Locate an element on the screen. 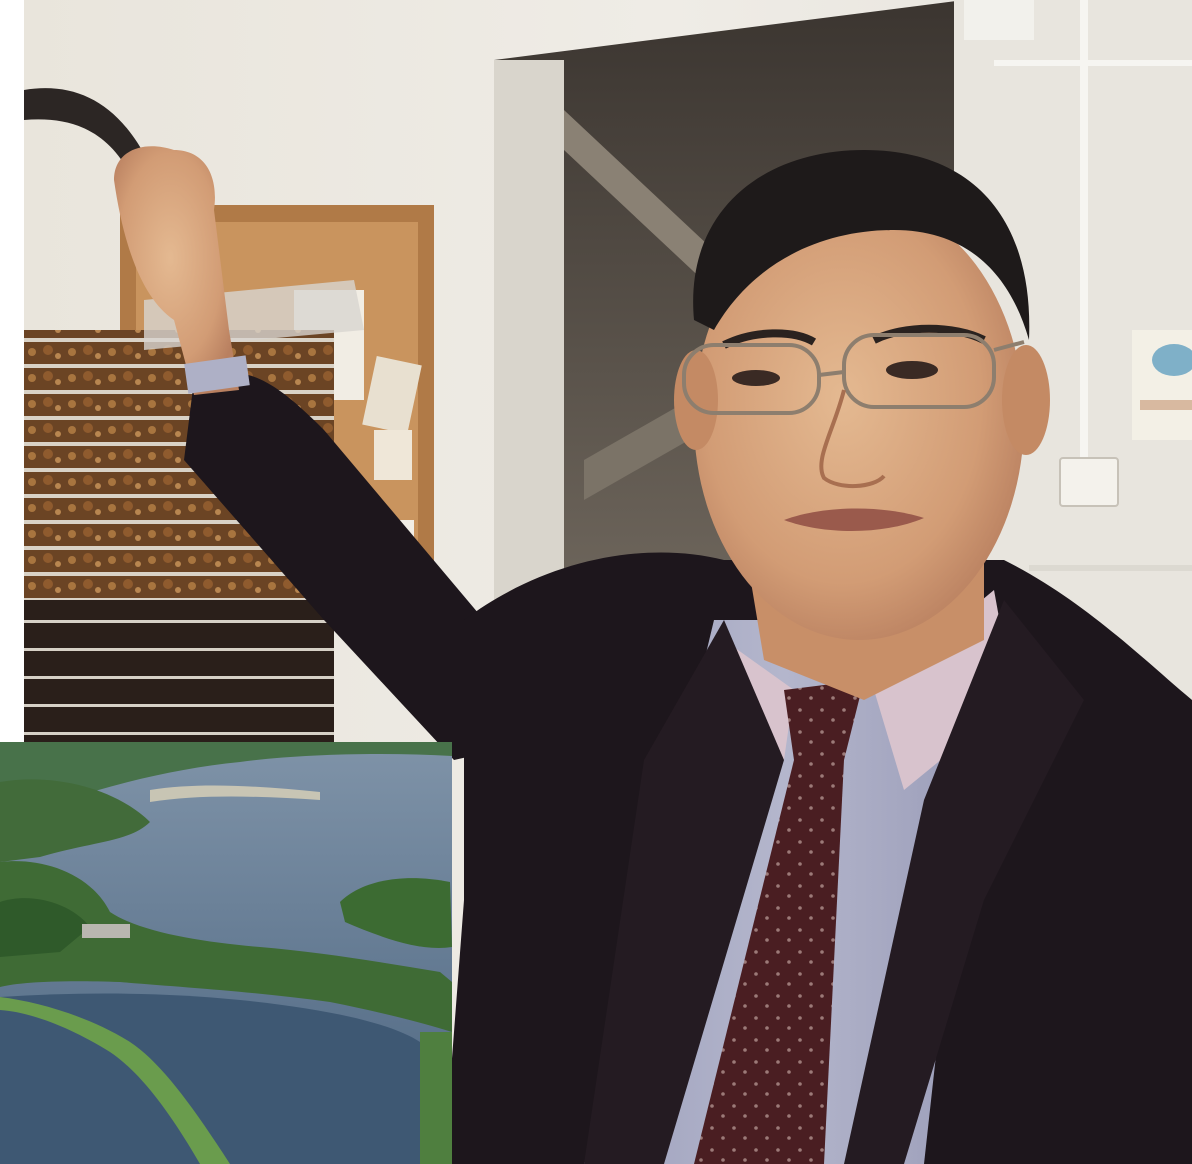 The width and height of the screenshot is (1192, 1164). wetland-aerial-scene is located at coordinates (226, 953).